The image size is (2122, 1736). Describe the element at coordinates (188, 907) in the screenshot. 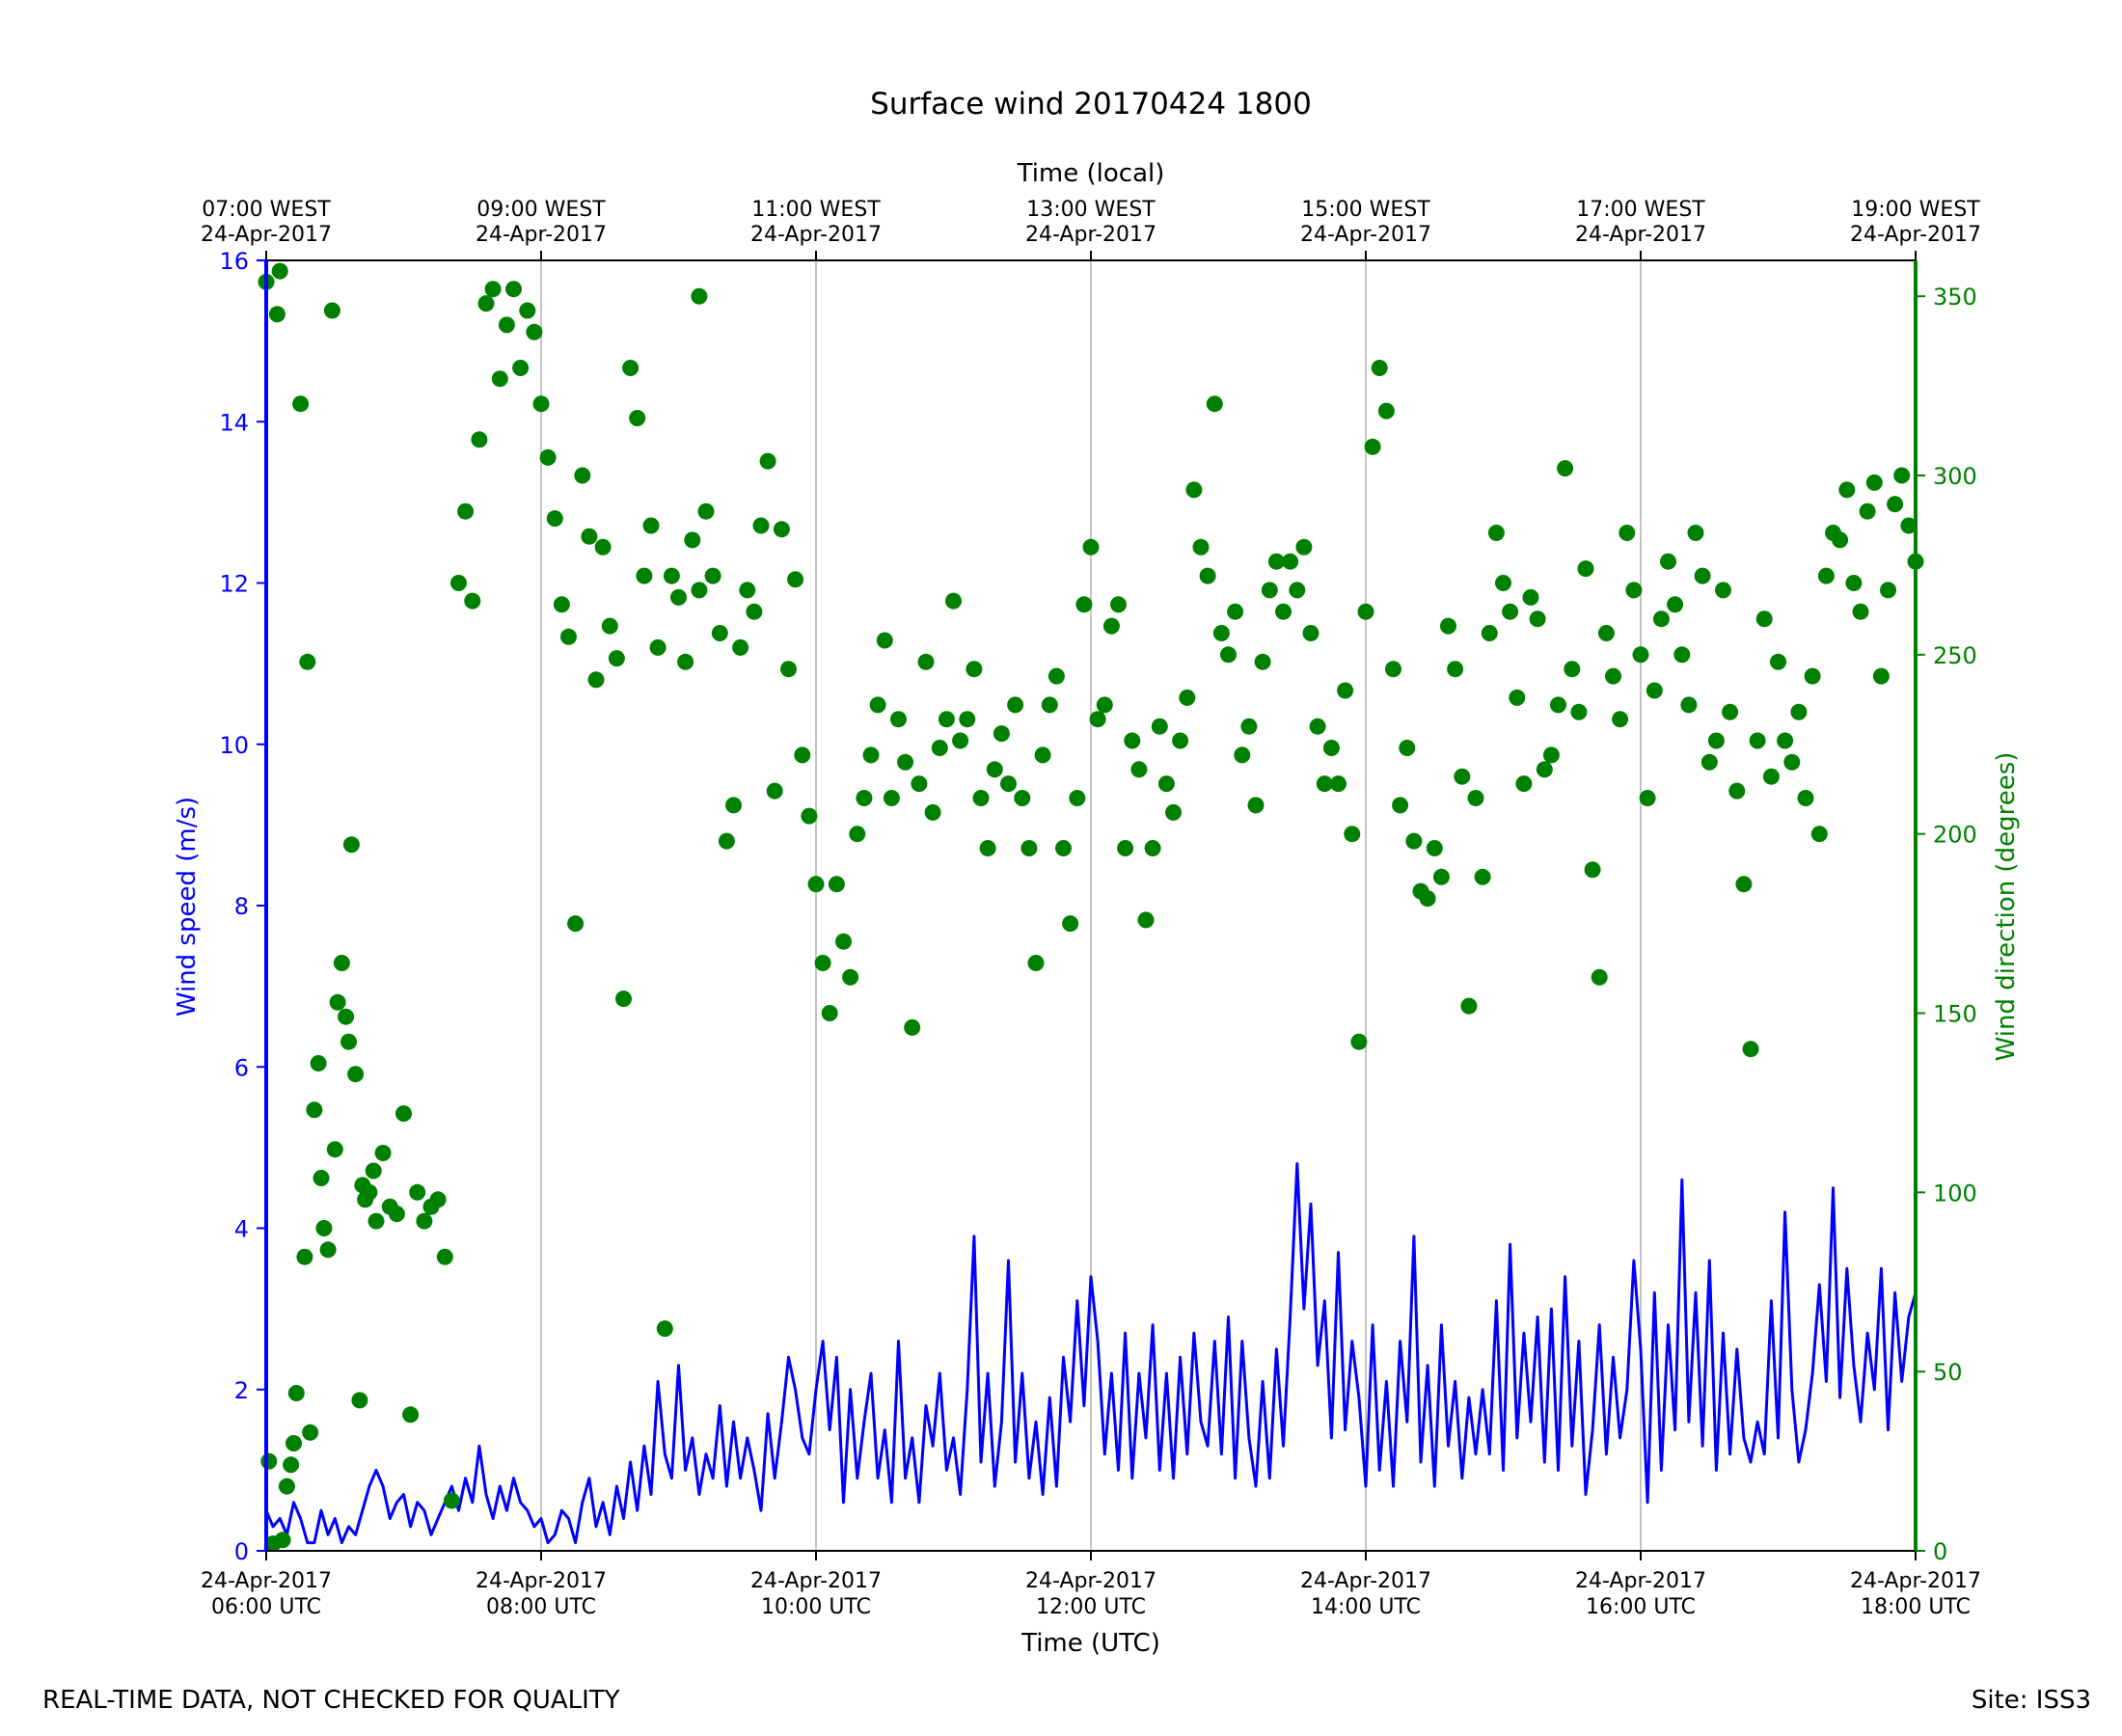

I see `left-axis-label: Wind speed (m/s)` at that location.